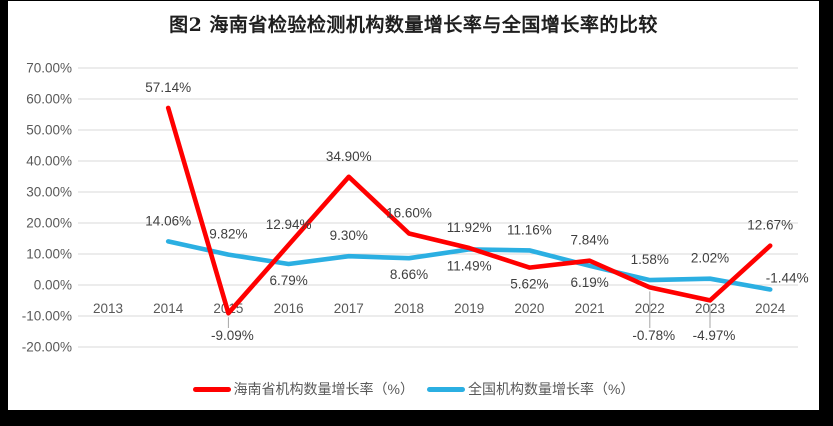 The width and height of the screenshot is (833, 426). Describe the element at coordinates (770, 225) in the screenshot. I see `data-label-hainan: 12.67%` at that location.